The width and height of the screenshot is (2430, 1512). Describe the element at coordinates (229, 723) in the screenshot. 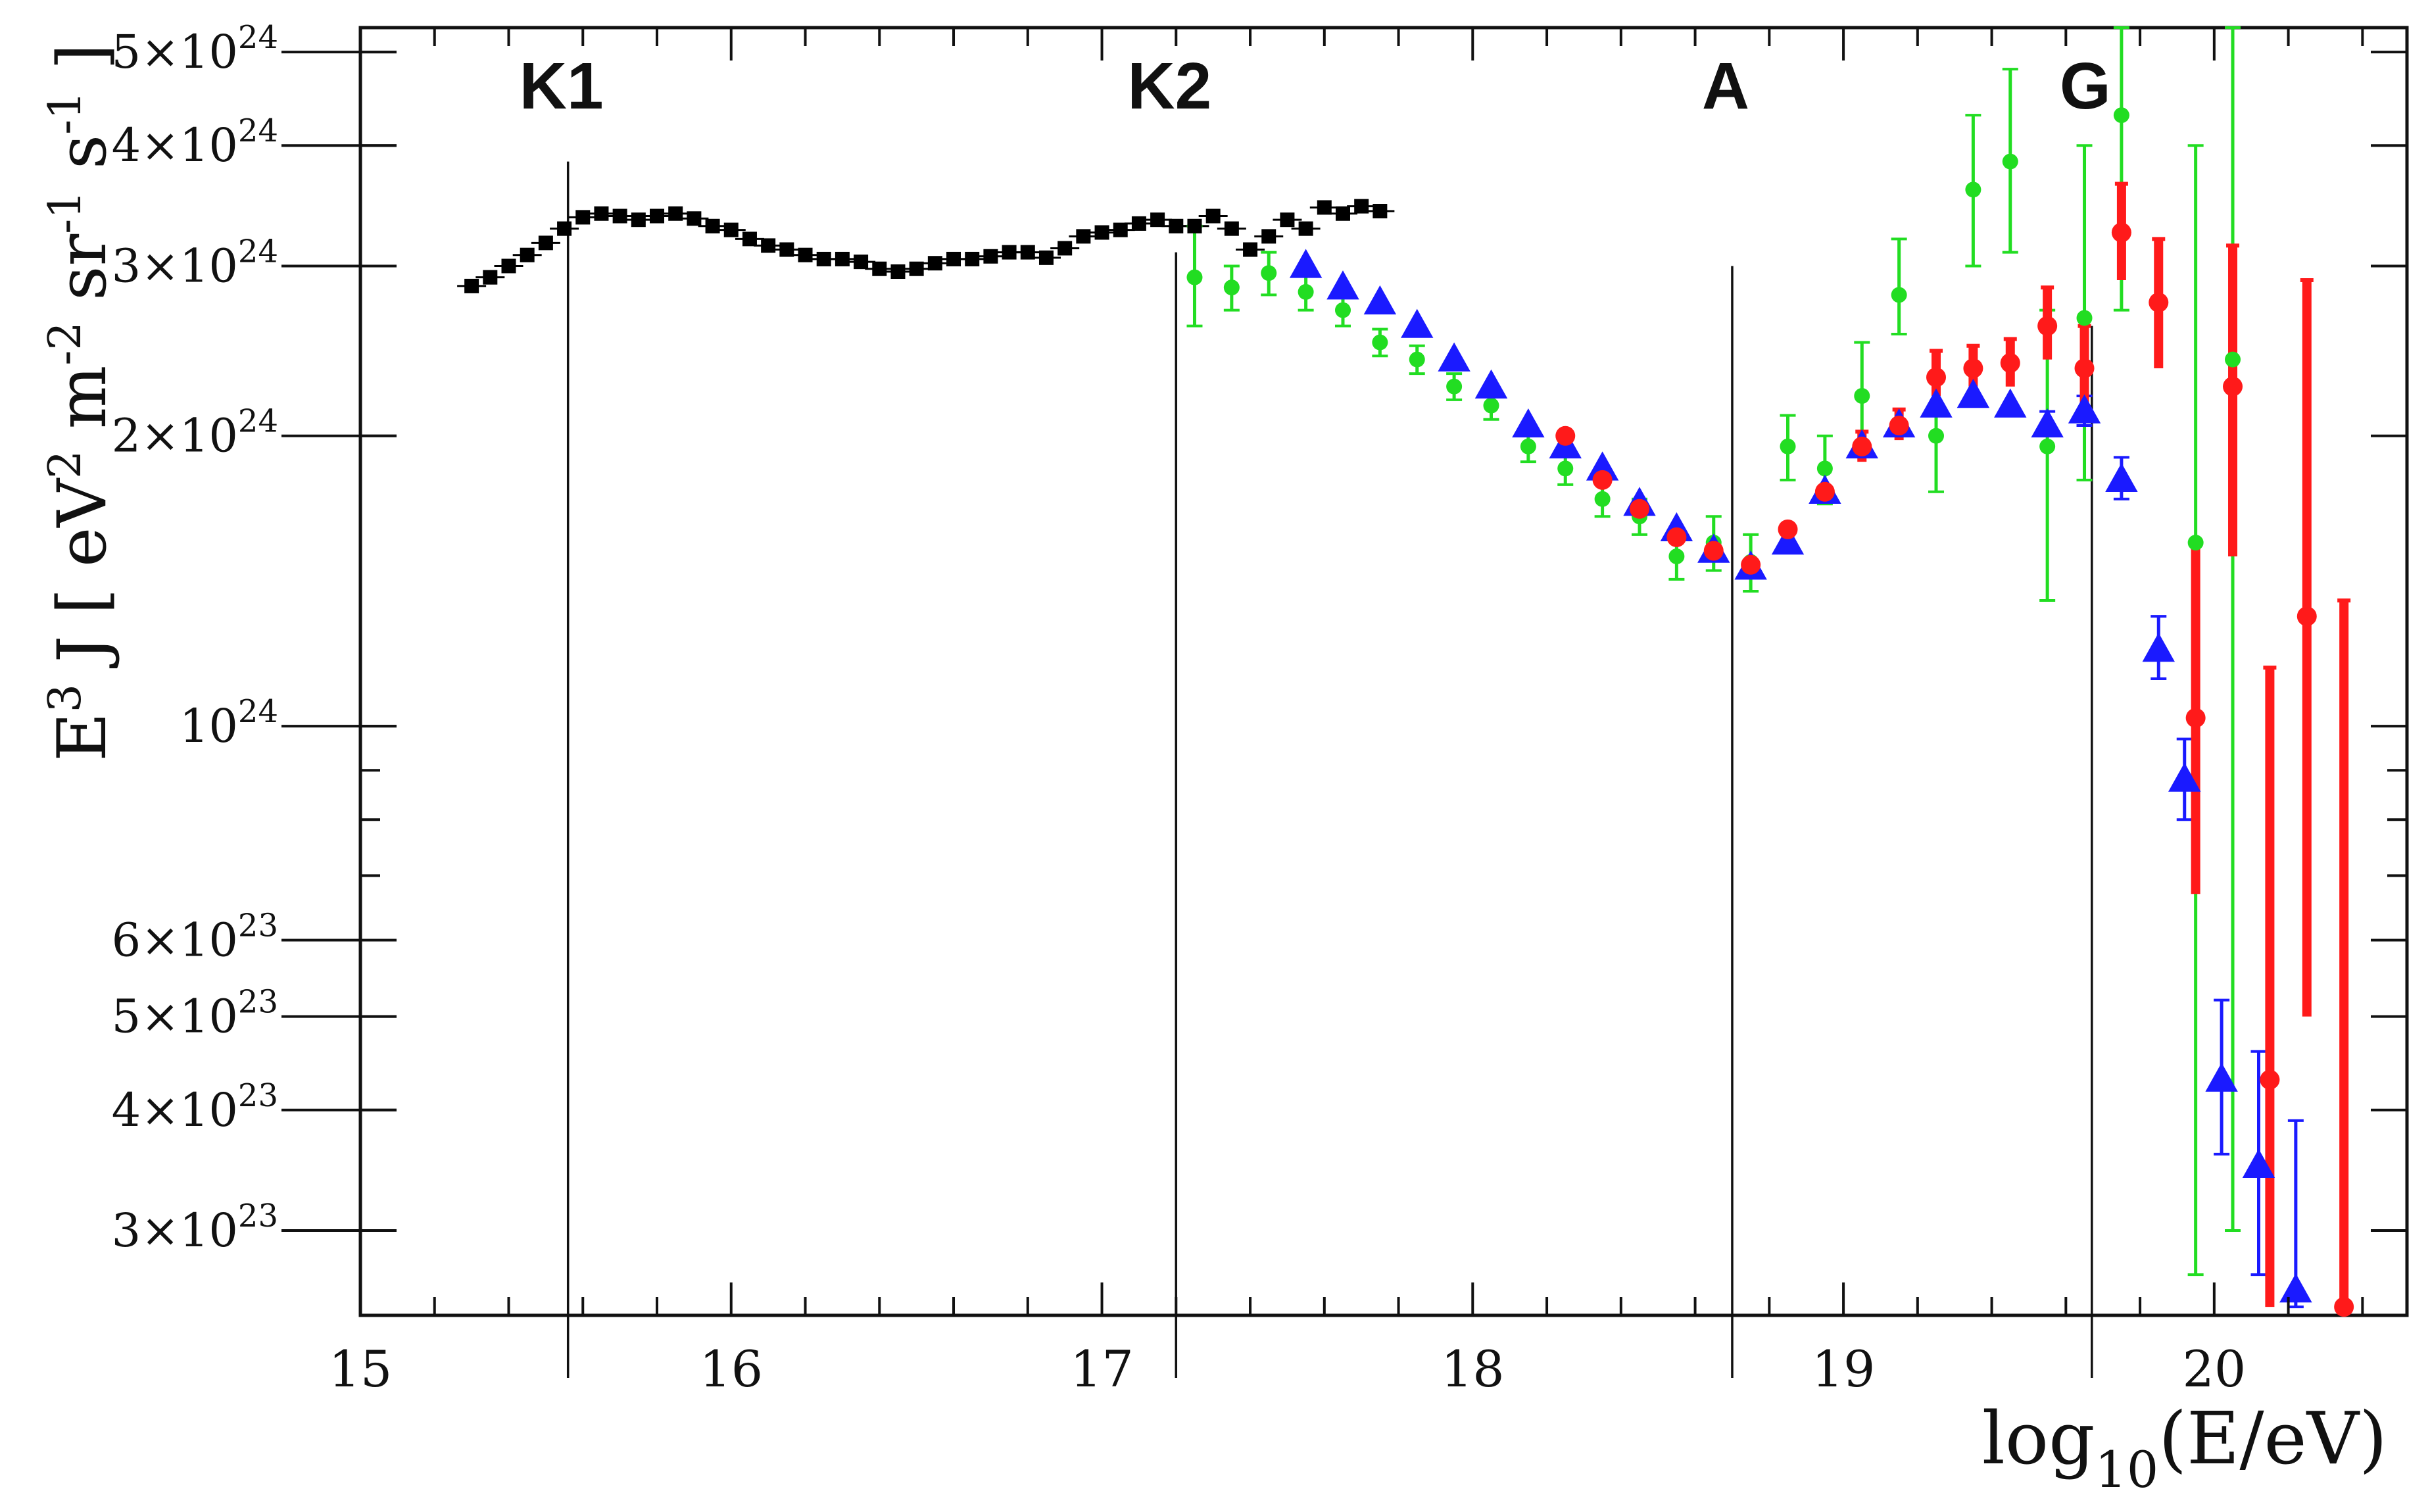

I see `y-tick-label: 1024` at that location.